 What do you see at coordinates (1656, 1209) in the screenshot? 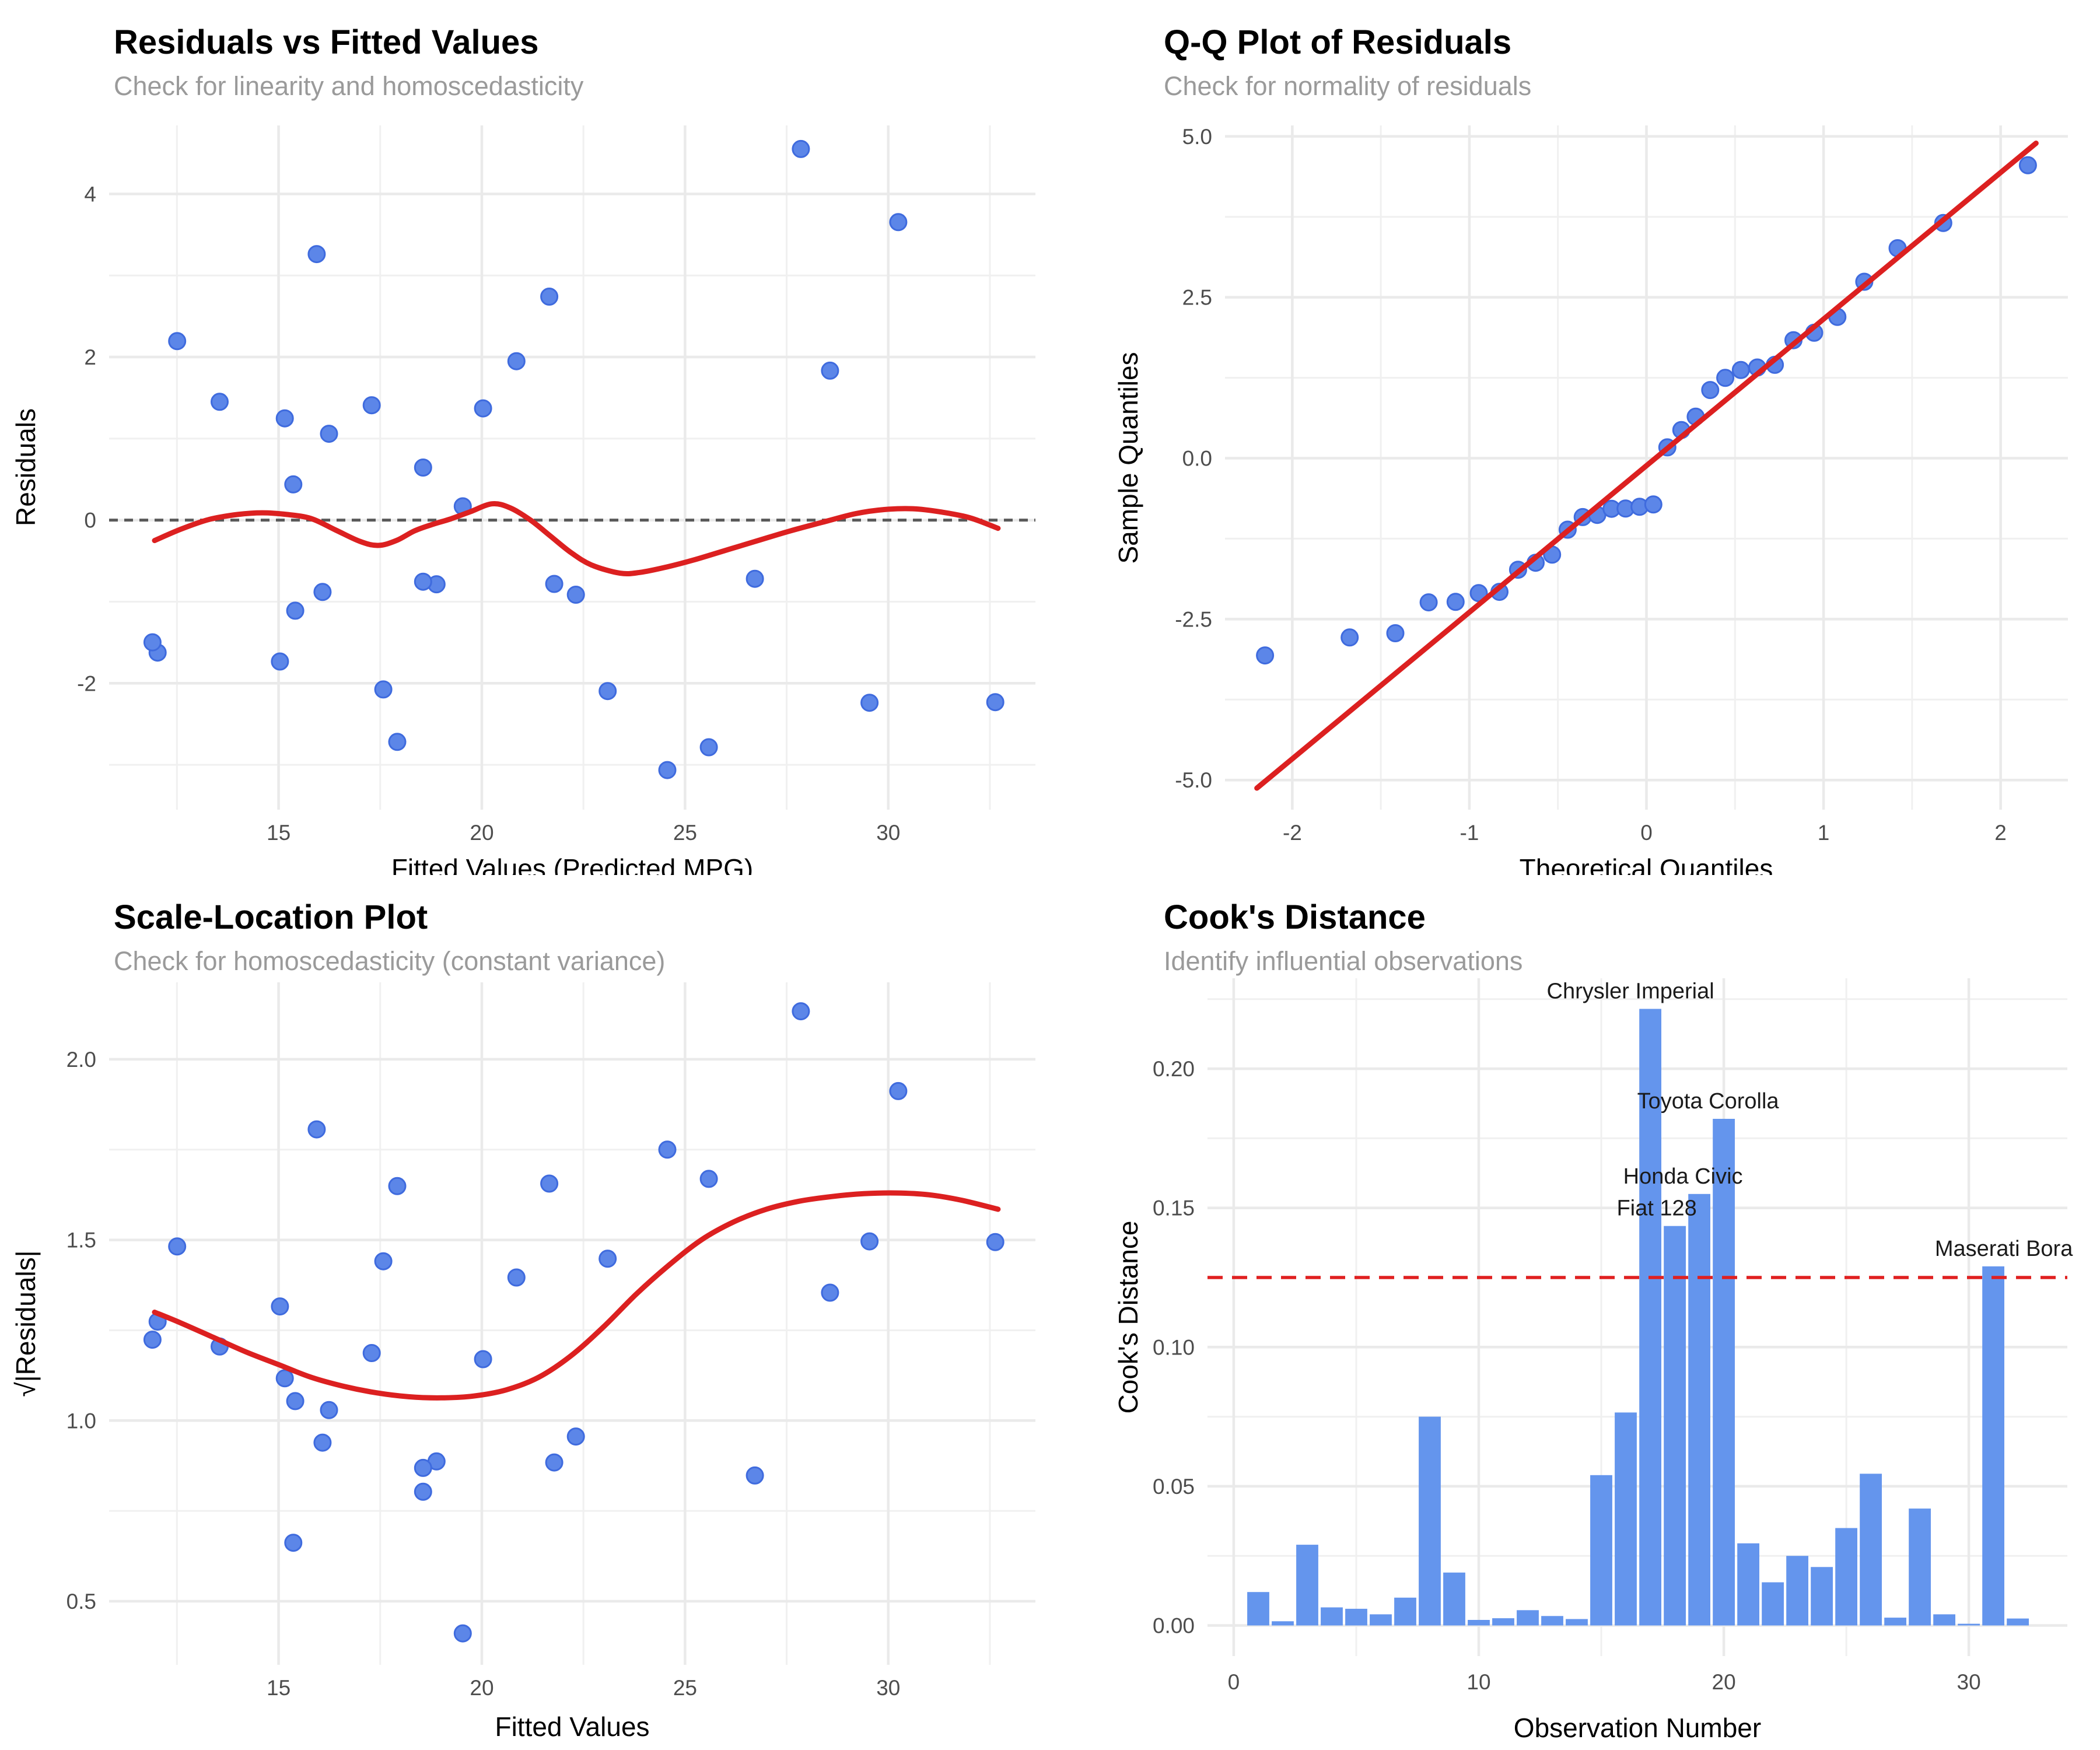
I see `bar-label: Fiat 128` at bounding box center [1656, 1209].